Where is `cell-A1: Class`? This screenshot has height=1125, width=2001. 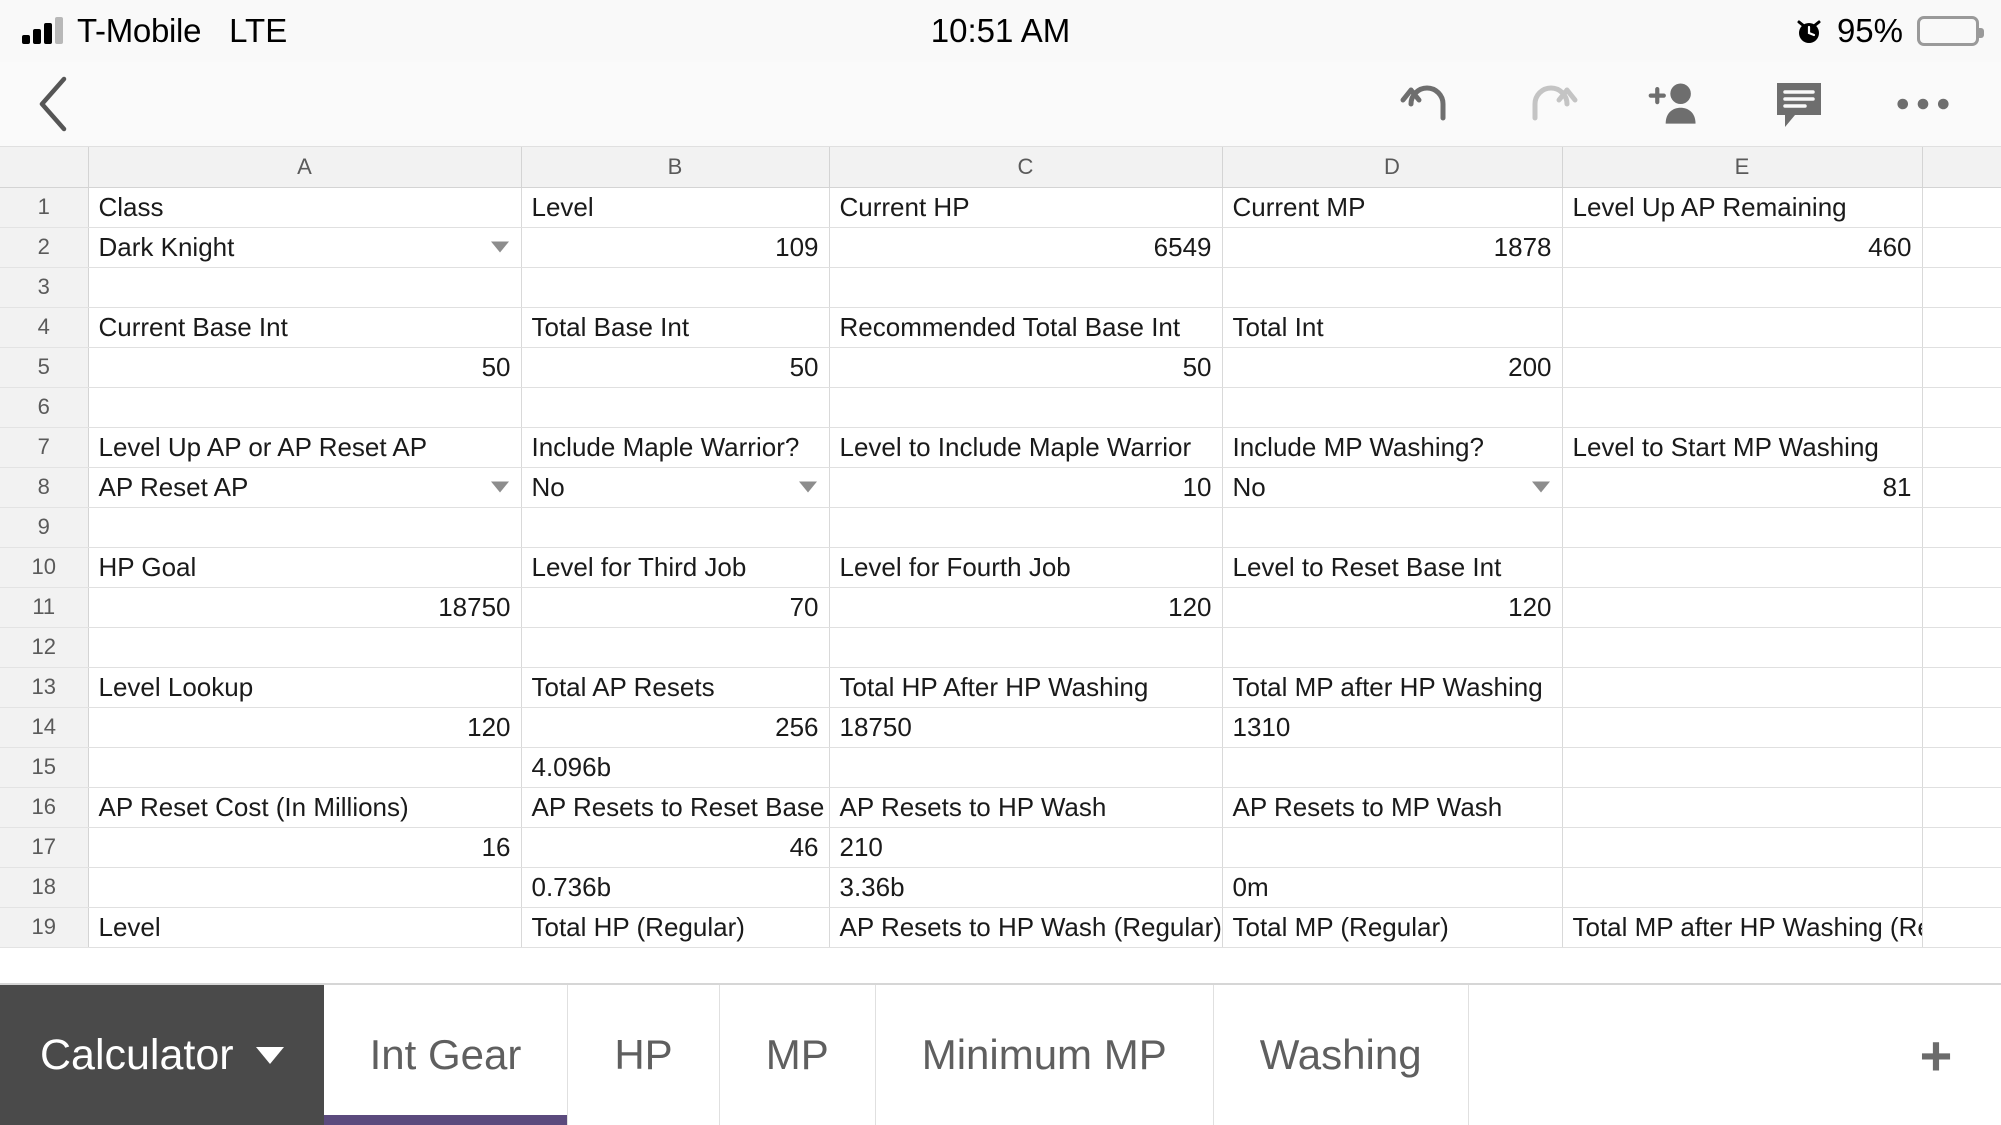 cell-A1: Class is located at coordinates (305, 207).